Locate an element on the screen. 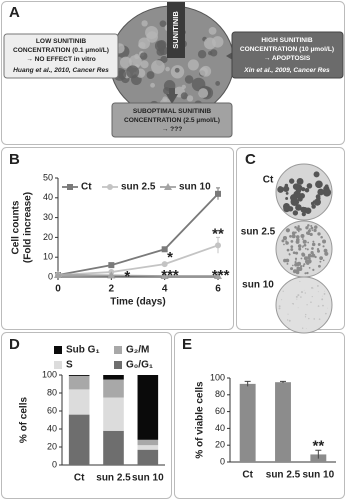 The height and width of the screenshot is (500, 346). x-tick-label: 4 is located at coordinates (165, 289).